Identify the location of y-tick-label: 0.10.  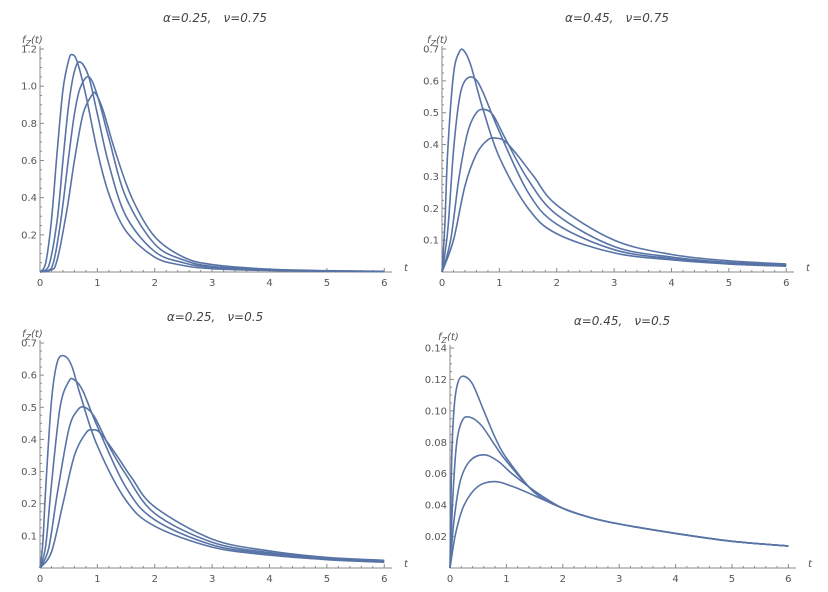
(436, 411).